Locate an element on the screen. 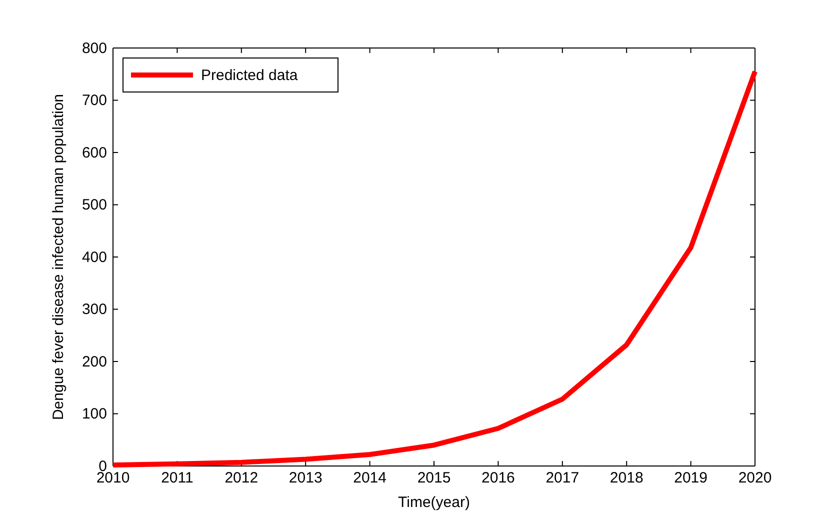  y-tick-label: 200 is located at coordinates (94, 361).